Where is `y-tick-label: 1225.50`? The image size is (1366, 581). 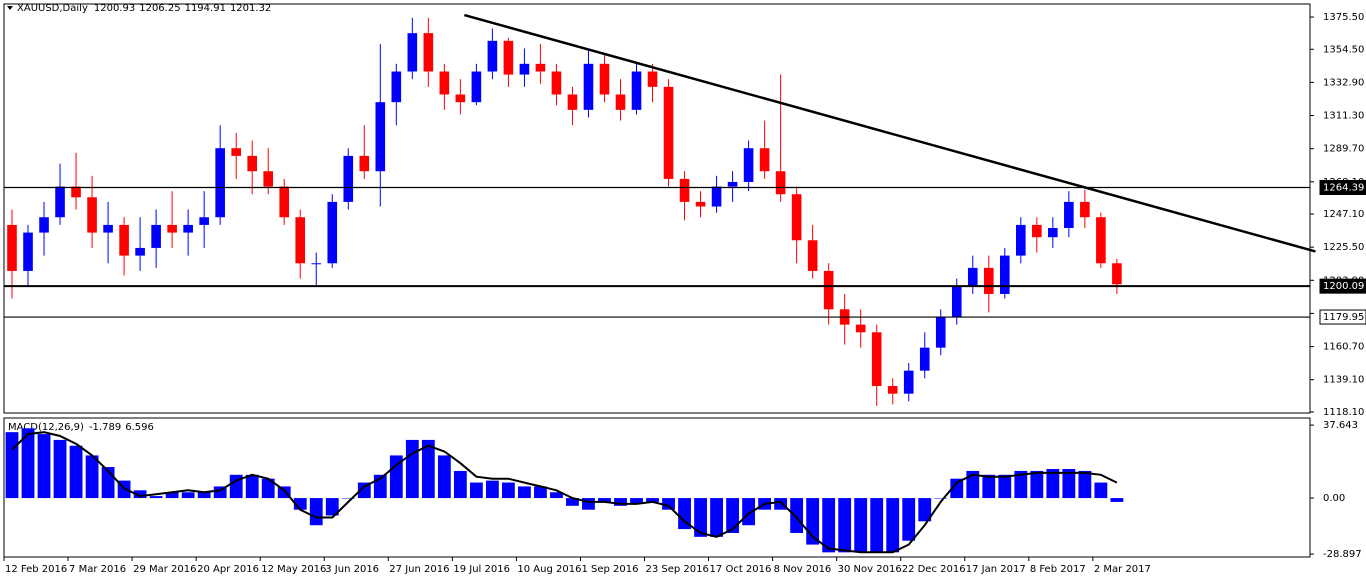 y-tick-label: 1225.50 is located at coordinates (1343, 247).